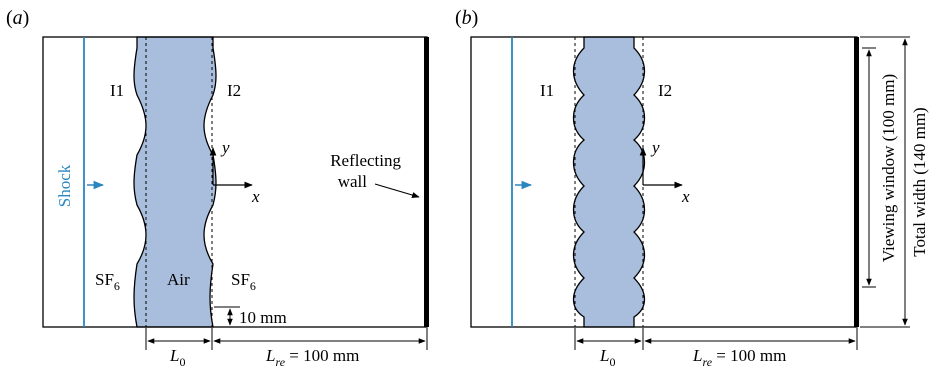 This screenshot has width=933, height=368. What do you see at coordinates (178, 279) in the screenshot?
I see `gas-label-middle: Air` at bounding box center [178, 279].